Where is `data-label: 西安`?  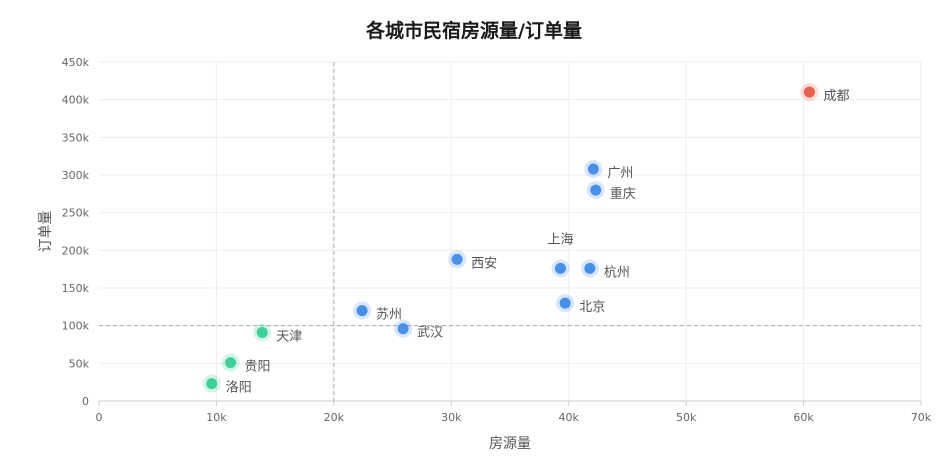
data-label: 西安 is located at coordinates (484, 263).